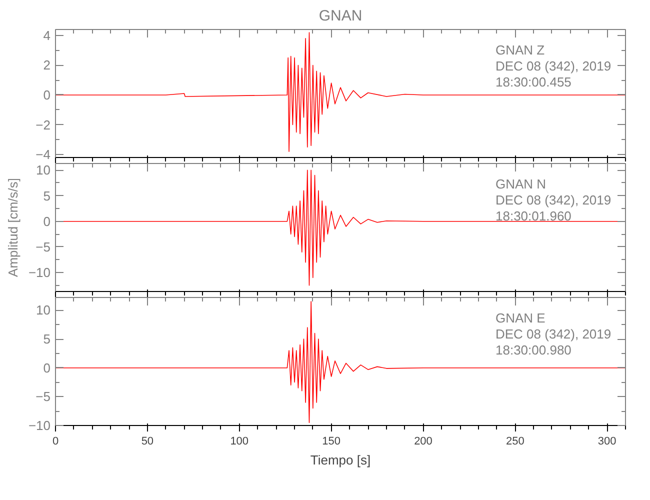  I want to click on y-tick-label: −2, so click(43, 124).